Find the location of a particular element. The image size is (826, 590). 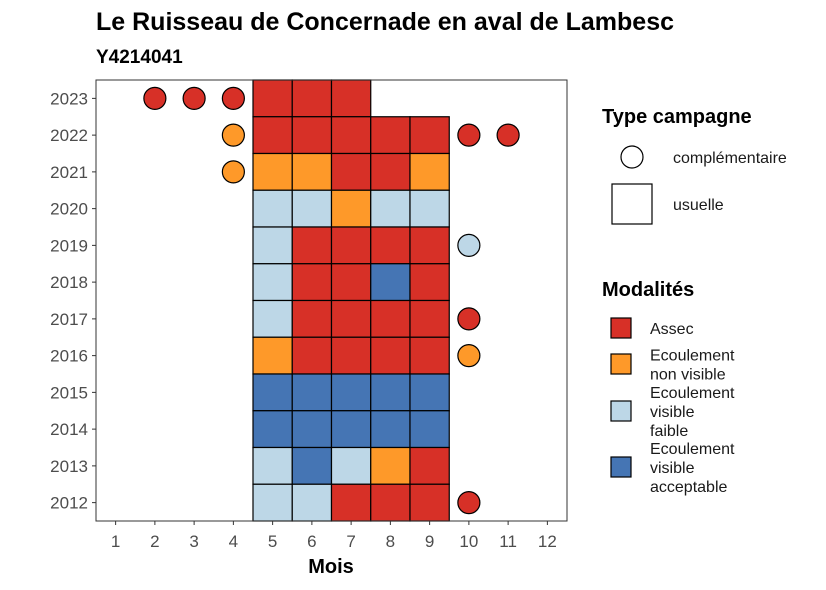

x-tick-label-7: 7 is located at coordinates (350, 541).